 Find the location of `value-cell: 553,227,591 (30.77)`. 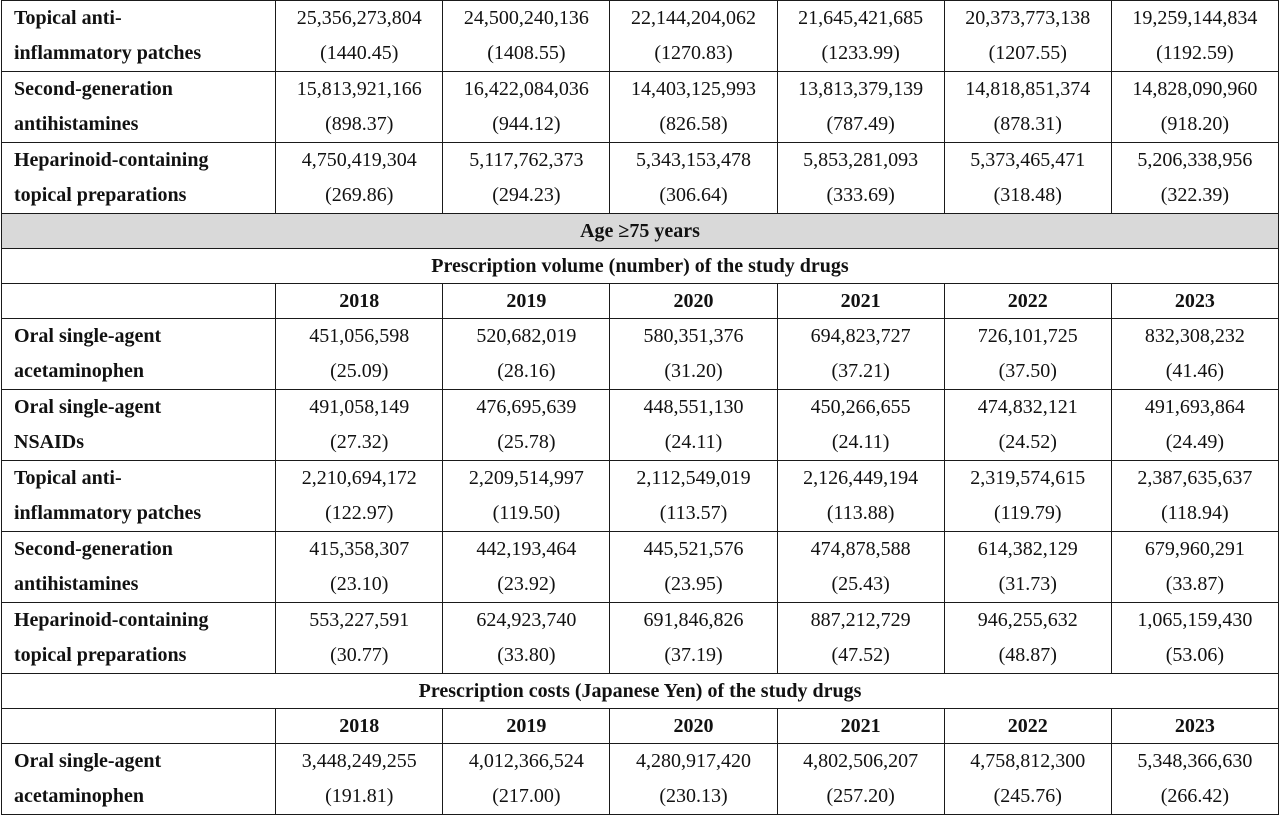

value-cell: 553,227,591 (30.77) is located at coordinates (359, 638).